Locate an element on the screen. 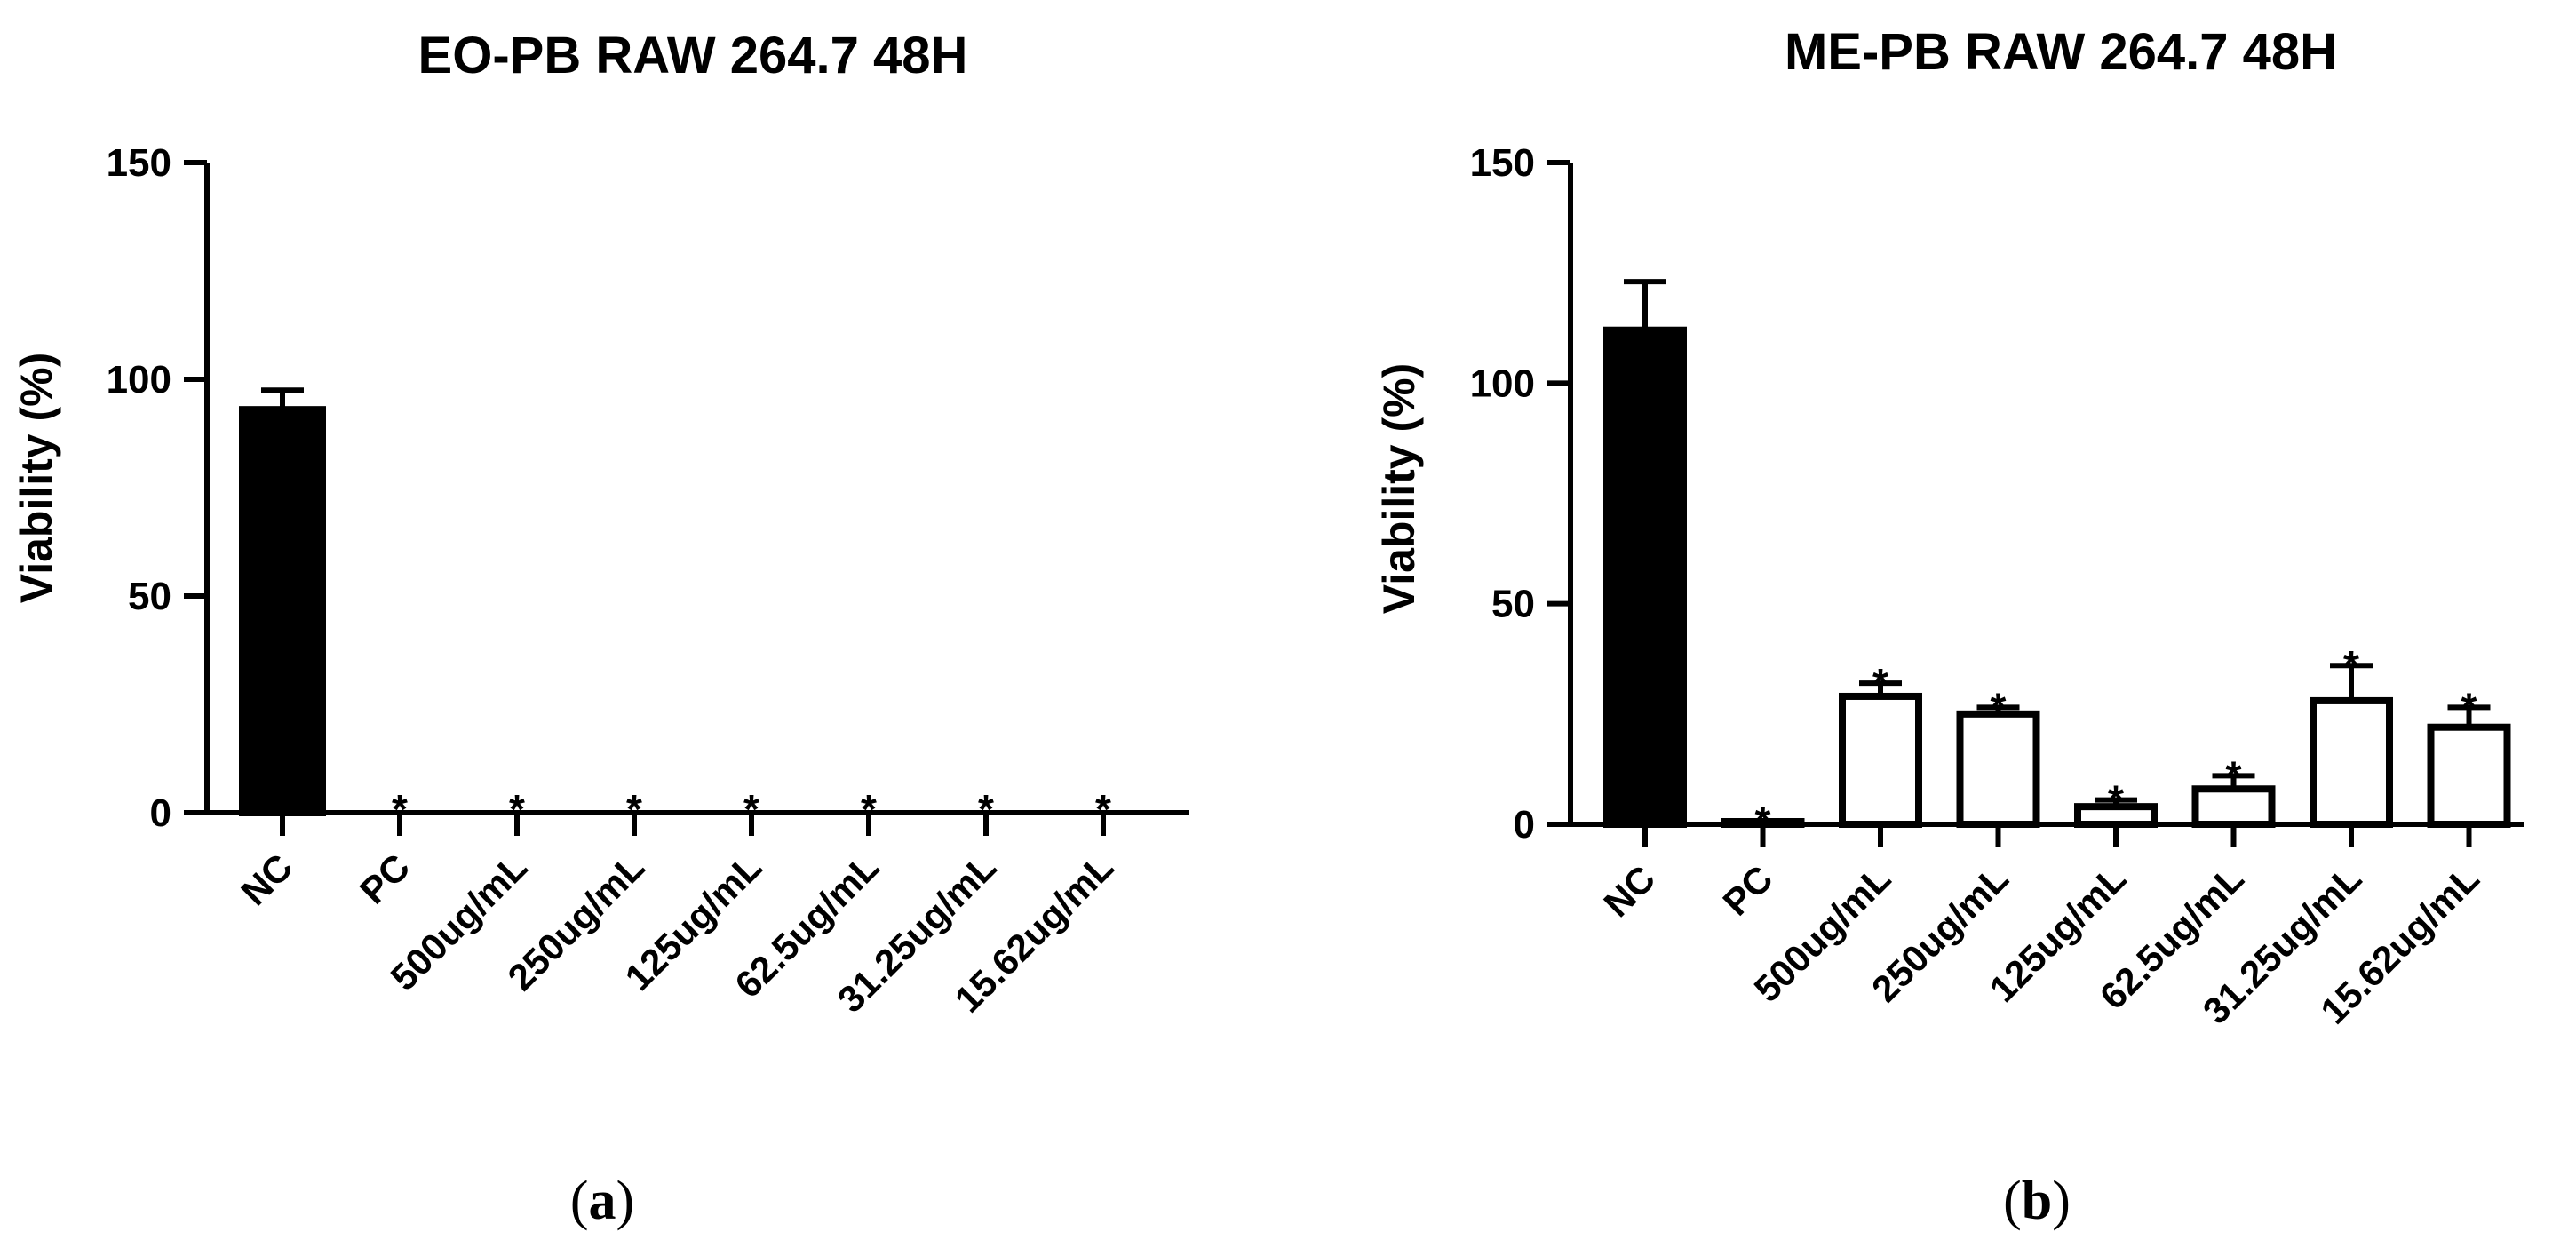 The height and width of the screenshot is (1248, 2576). panel-label-b: (b) is located at coordinates (2037, 1201).